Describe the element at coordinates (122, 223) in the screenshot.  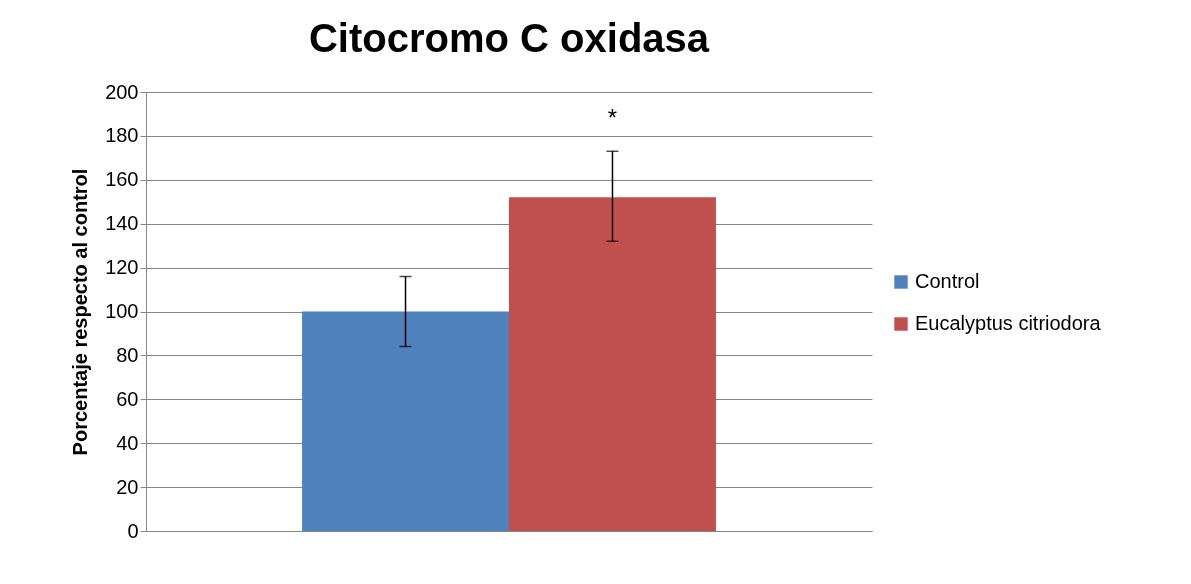
I see `y-tick-label: 140` at that location.